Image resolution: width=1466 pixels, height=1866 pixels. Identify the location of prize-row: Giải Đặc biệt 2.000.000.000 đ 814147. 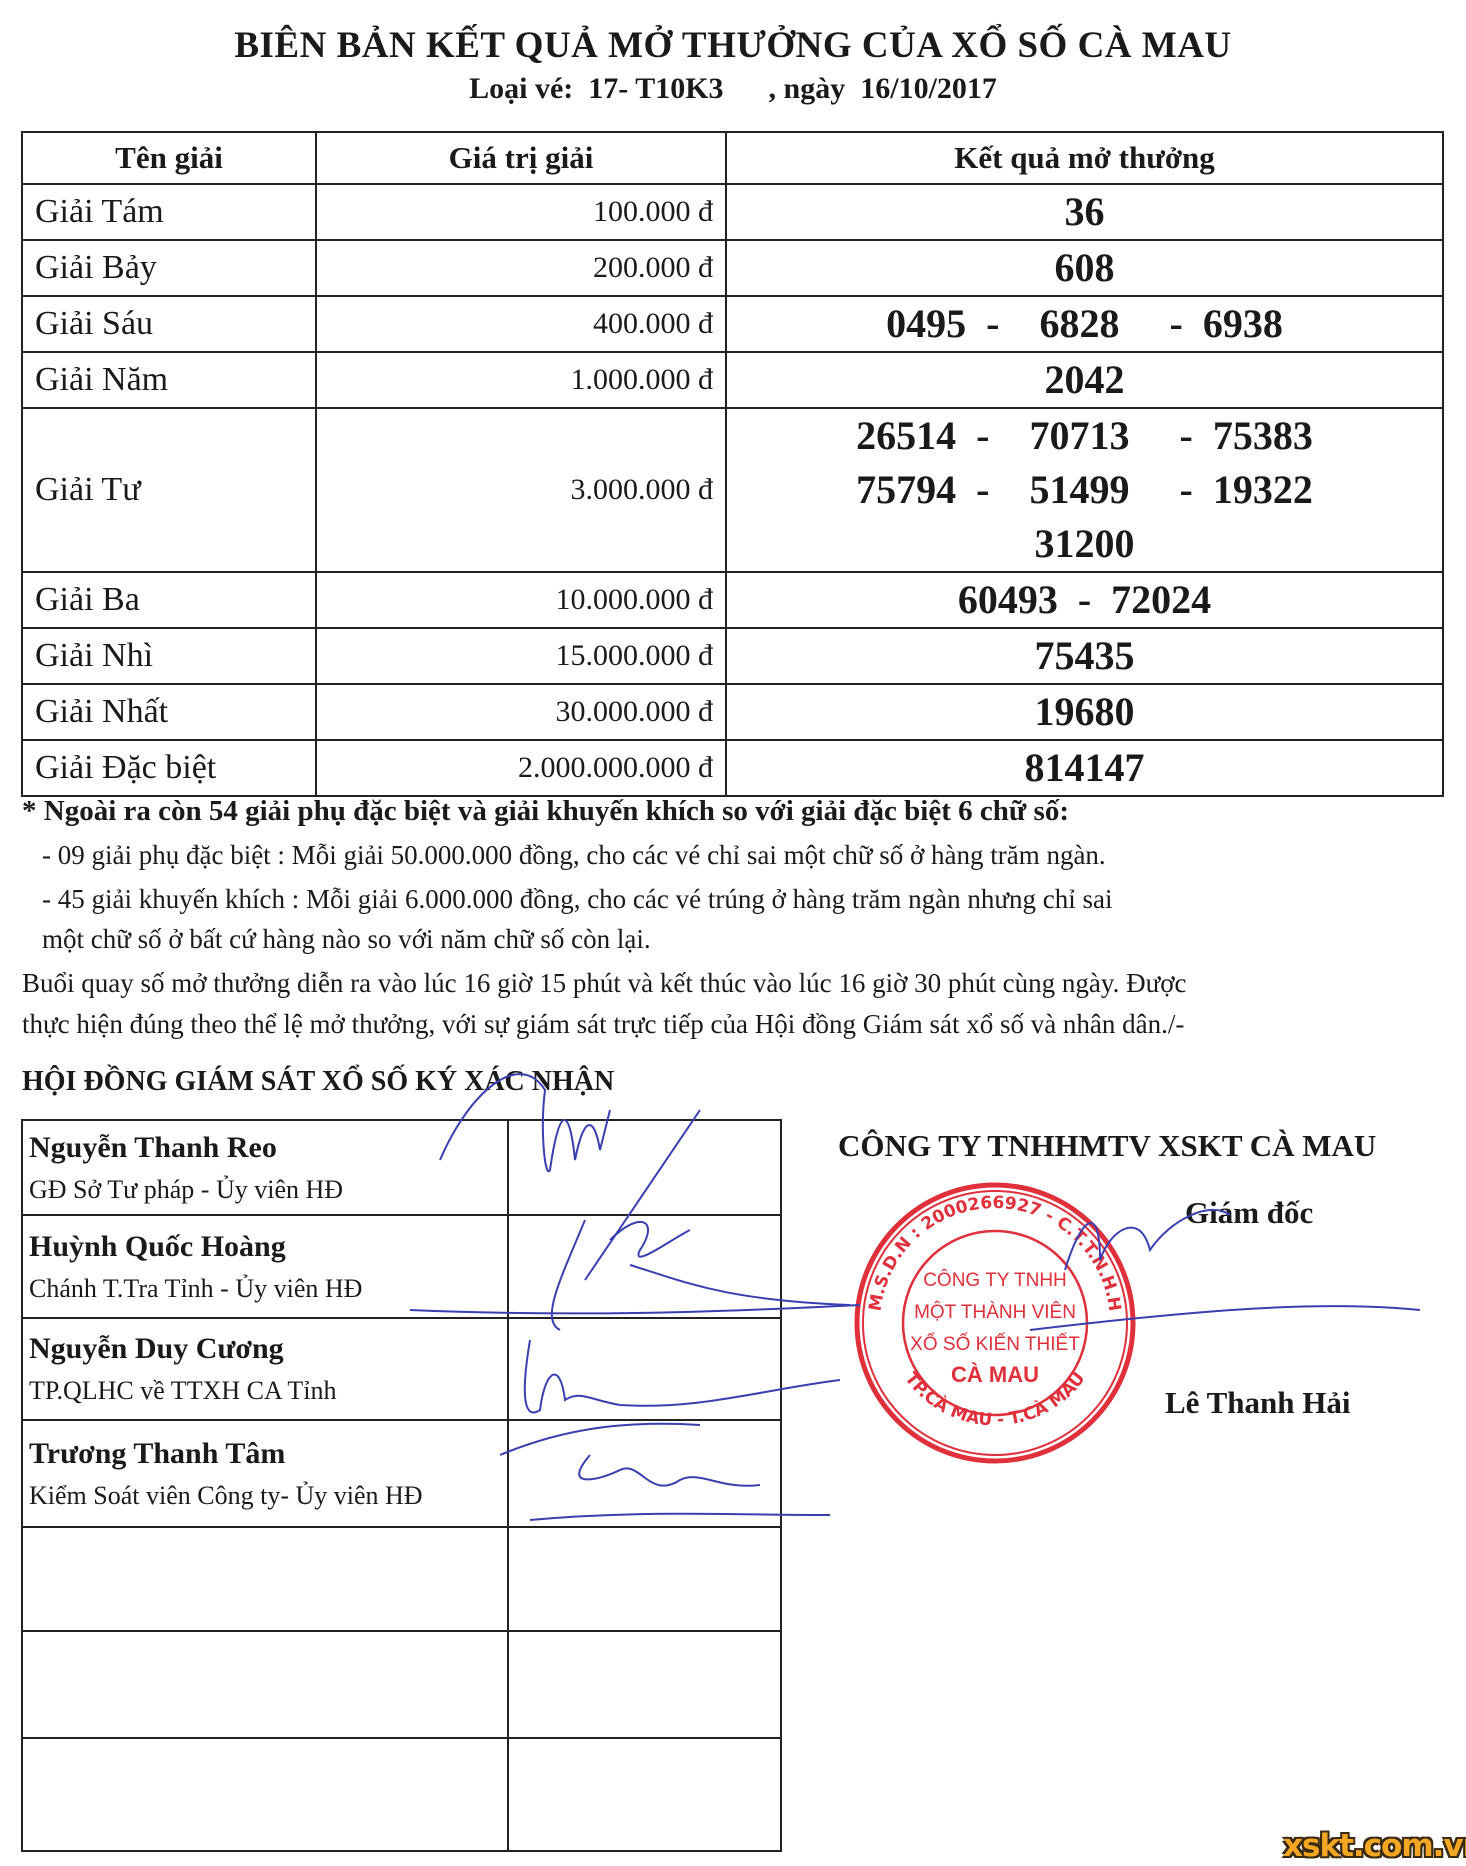
(732, 768).